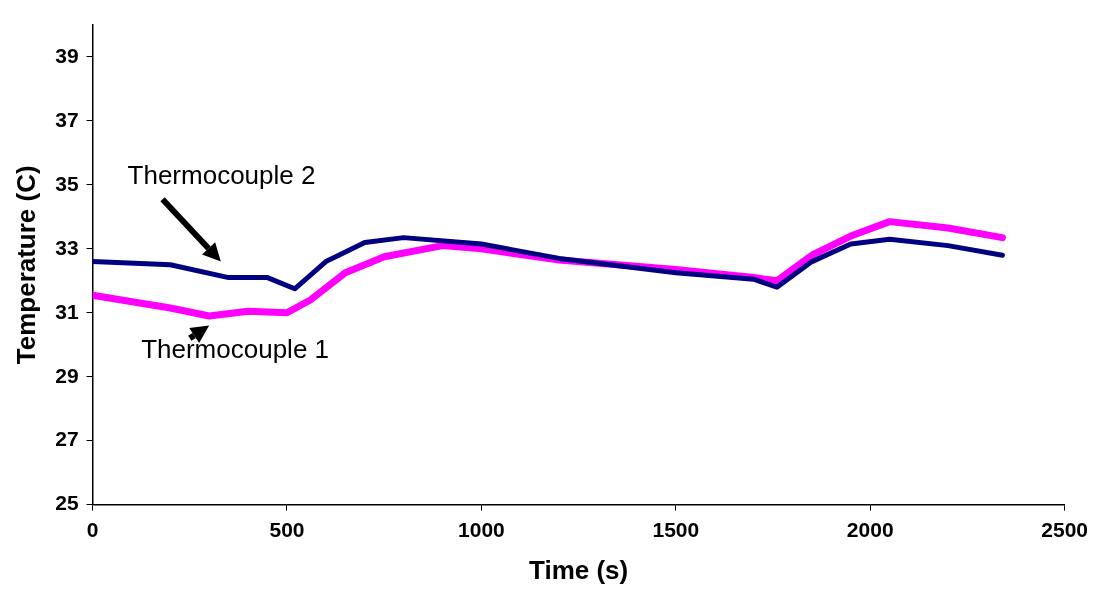  I want to click on y-tick-label: 35, so click(67, 183).